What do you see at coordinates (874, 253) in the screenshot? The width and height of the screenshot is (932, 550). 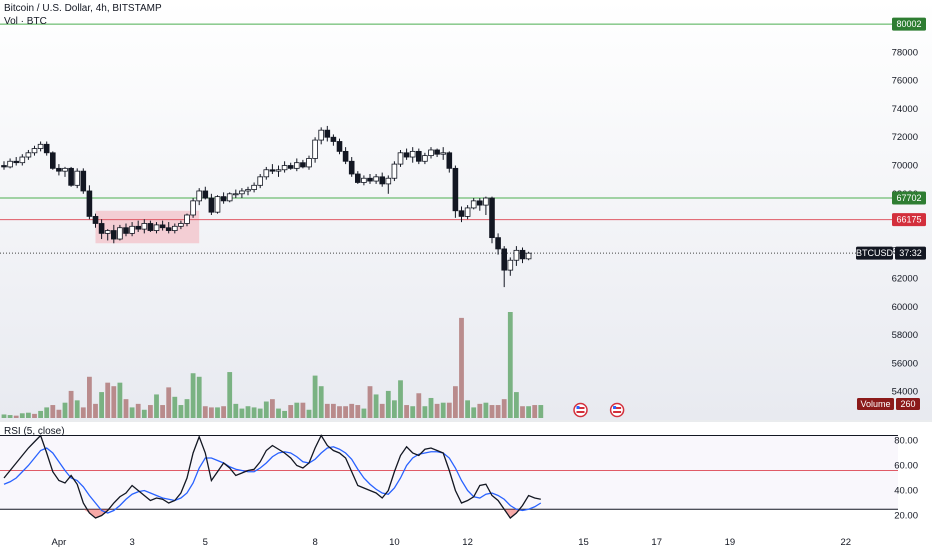 I see `ticker-tag-bg` at bounding box center [874, 253].